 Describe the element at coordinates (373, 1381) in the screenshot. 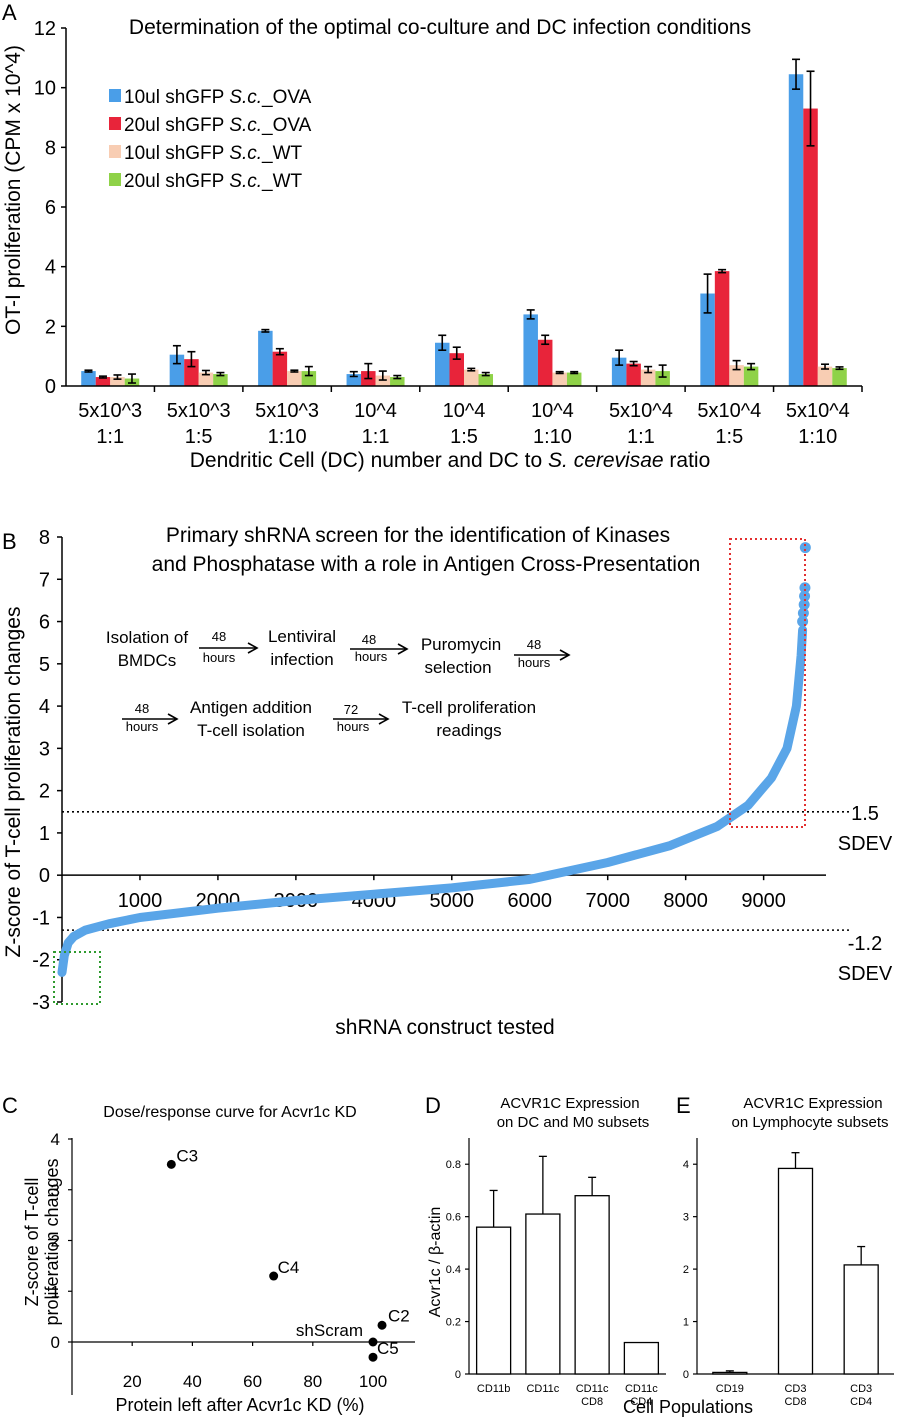

I see `panel-c-x-tick-label: 100` at that location.